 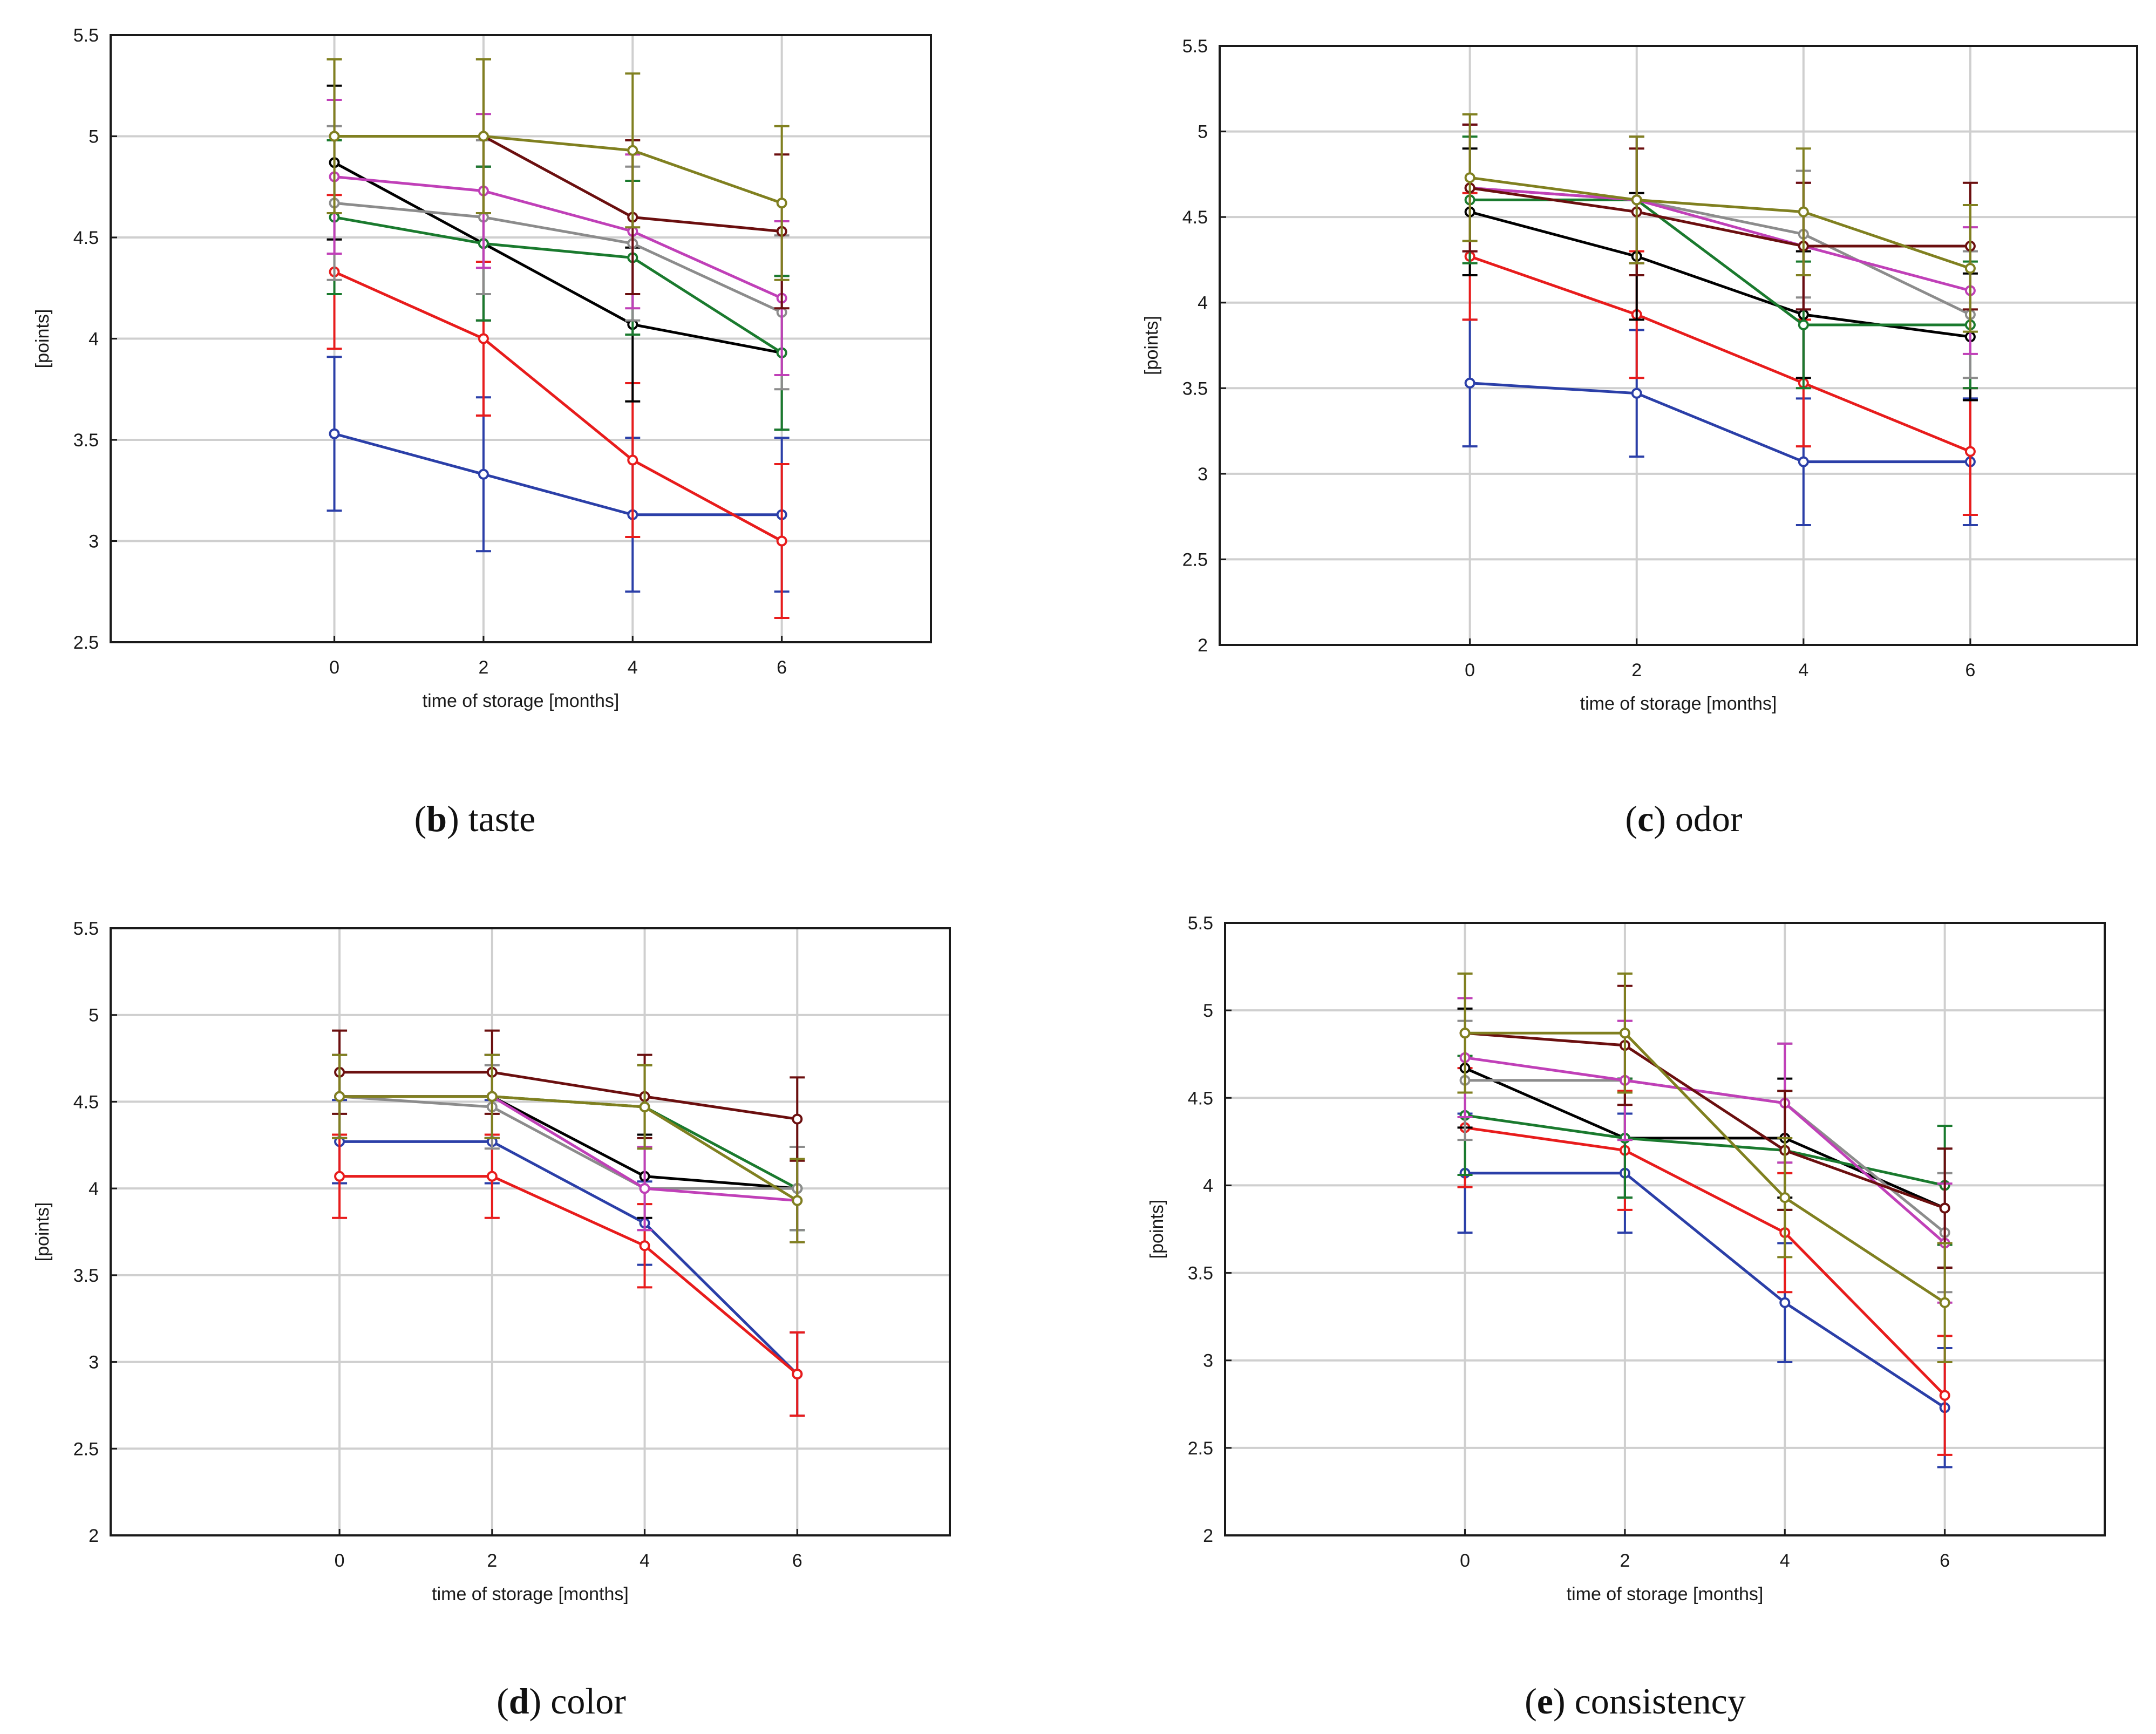 I want to click on panel-caption: (d) color, so click(x=561, y=1701).